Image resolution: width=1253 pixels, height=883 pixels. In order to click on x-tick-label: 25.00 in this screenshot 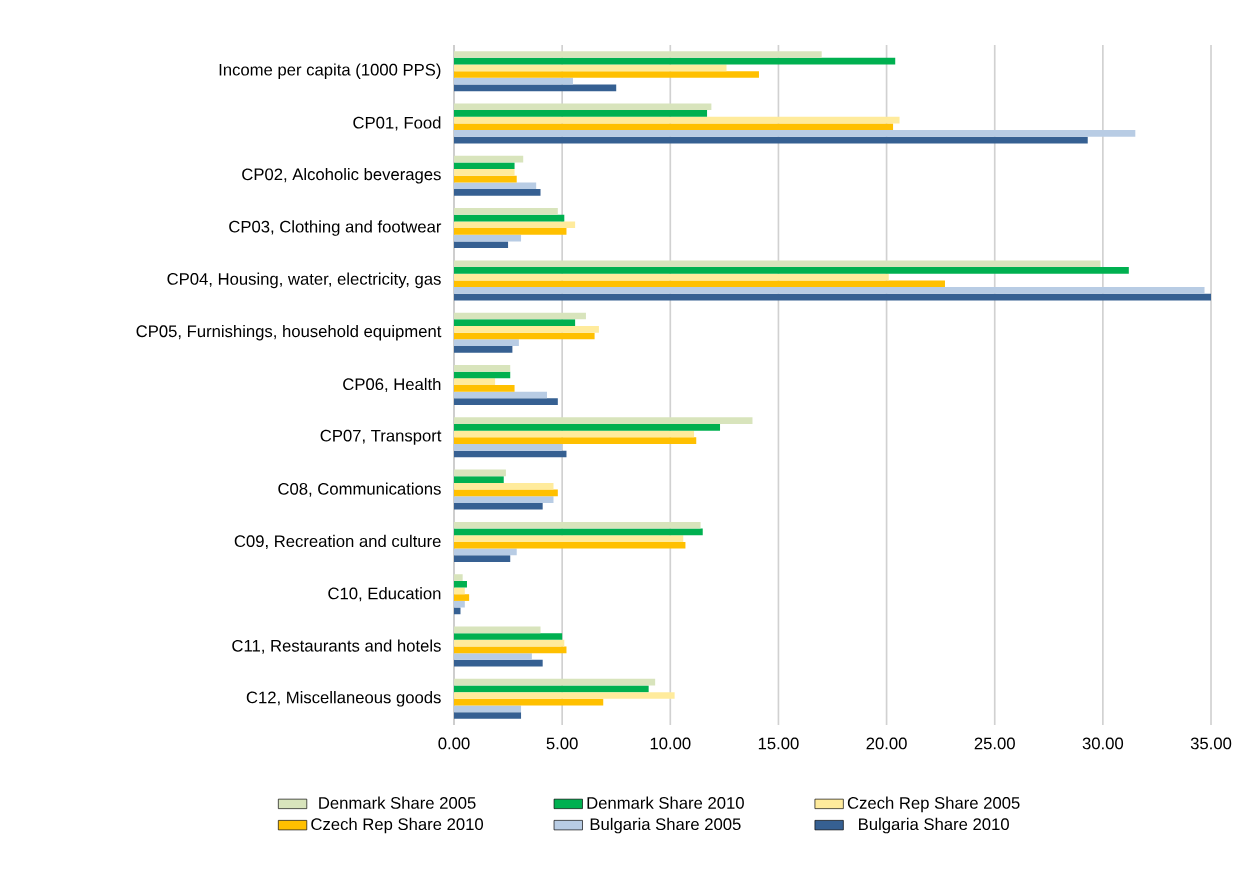, I will do `click(994, 743)`.